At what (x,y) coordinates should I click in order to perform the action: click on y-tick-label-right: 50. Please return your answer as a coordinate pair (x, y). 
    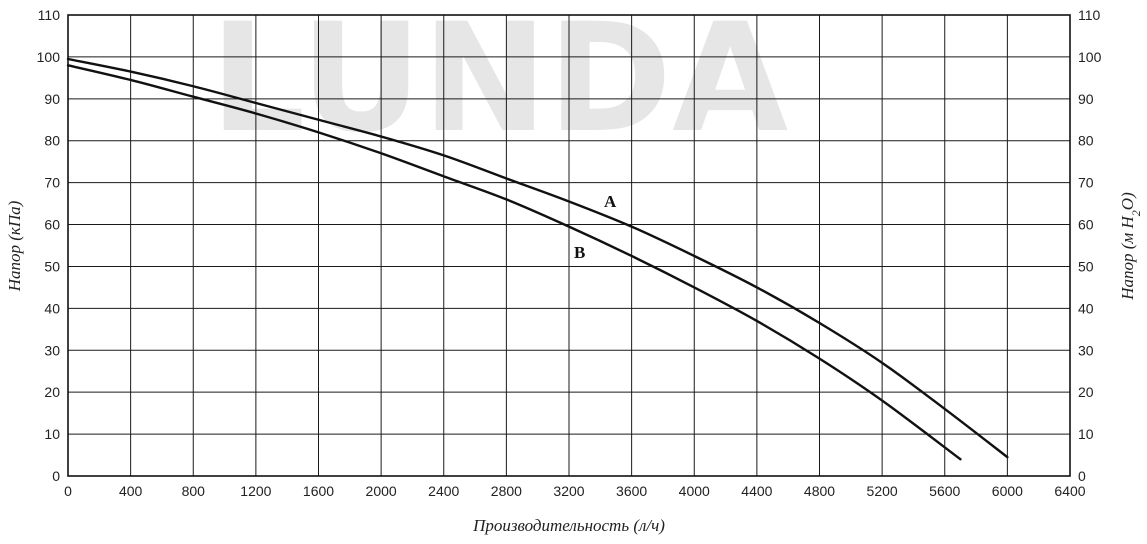
    Looking at the image, I should click on (1086, 266).